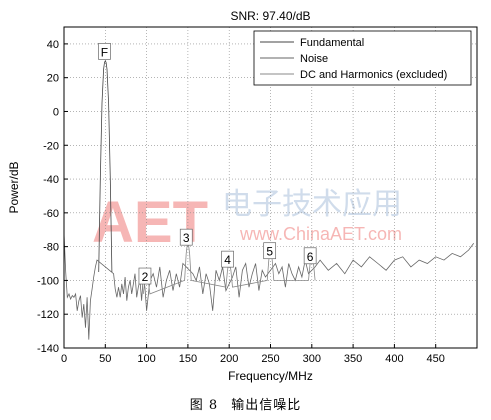 The width and height of the screenshot is (491, 420). What do you see at coordinates (53, 79) in the screenshot?
I see `y-tick-label: 20` at bounding box center [53, 79].